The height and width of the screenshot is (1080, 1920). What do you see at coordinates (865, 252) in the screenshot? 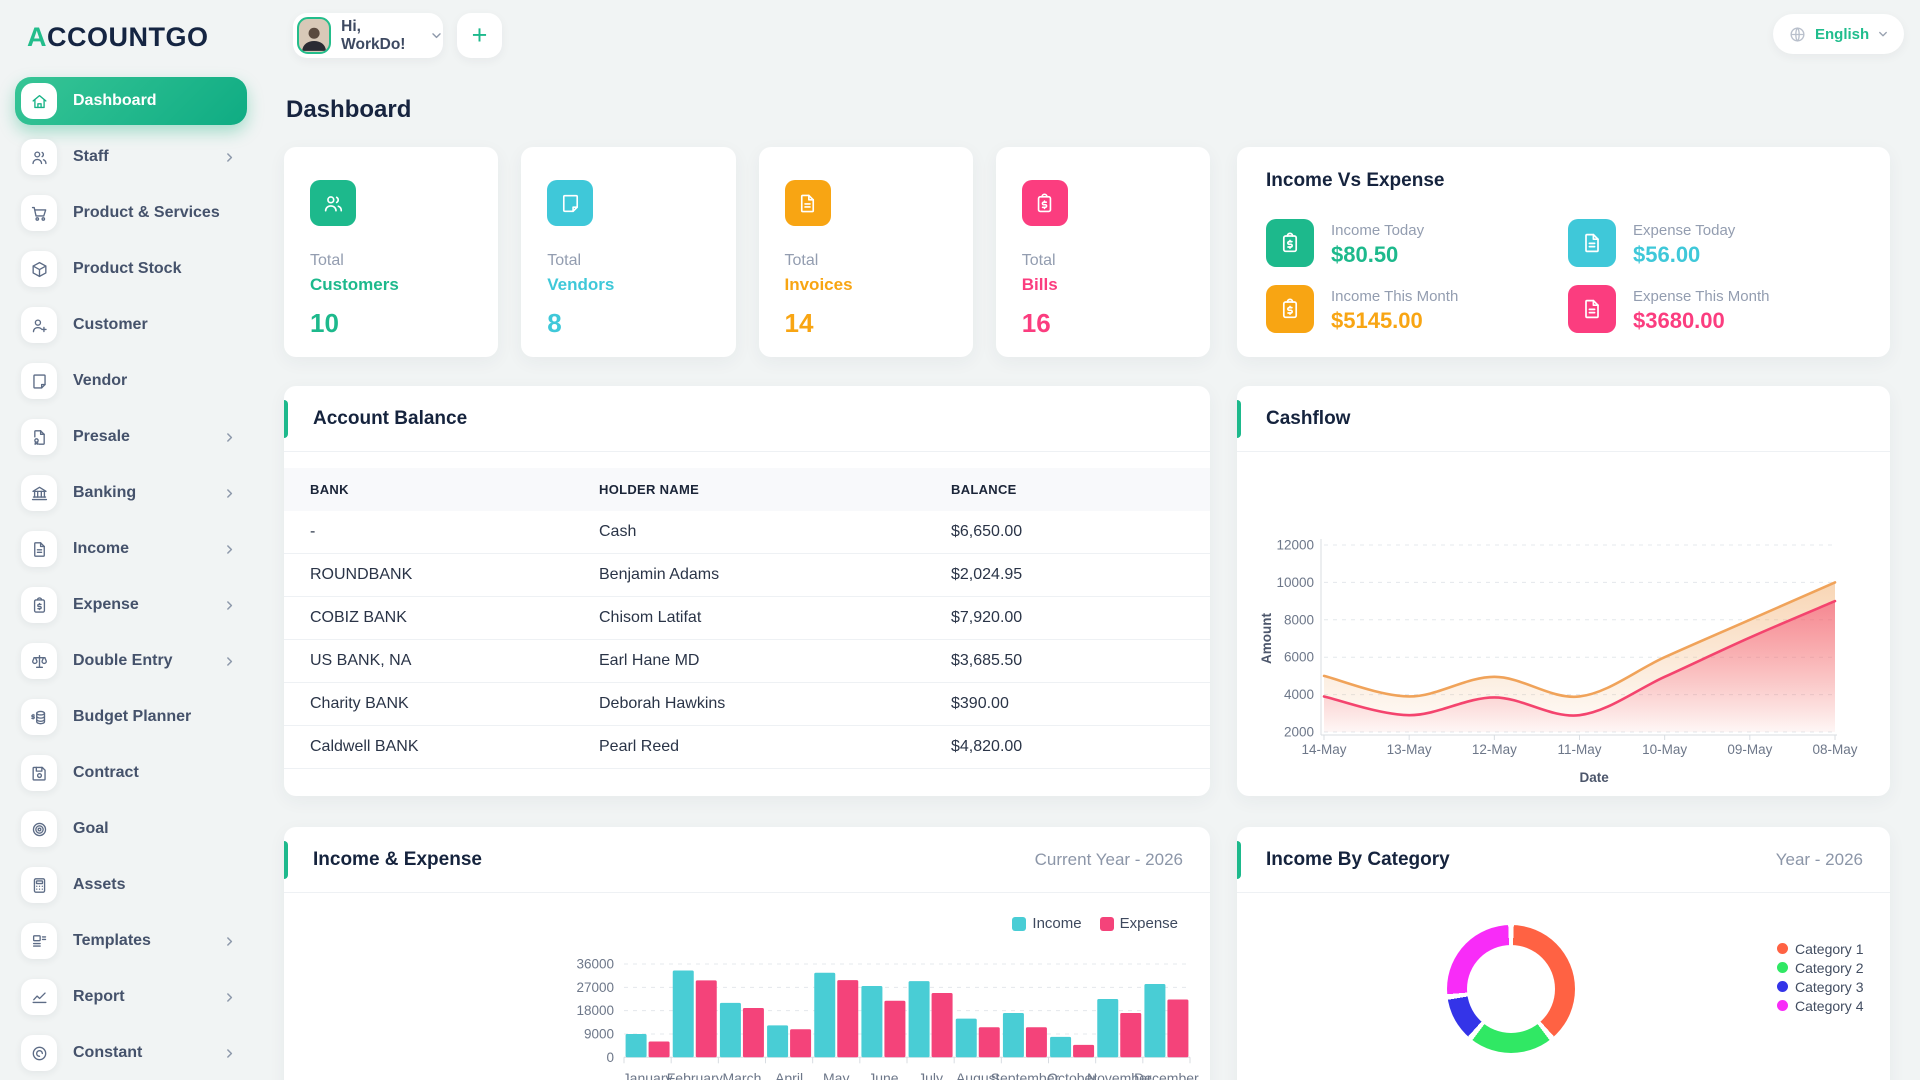
I see `stat-card-invoices: Total Invoices 14` at bounding box center [865, 252].